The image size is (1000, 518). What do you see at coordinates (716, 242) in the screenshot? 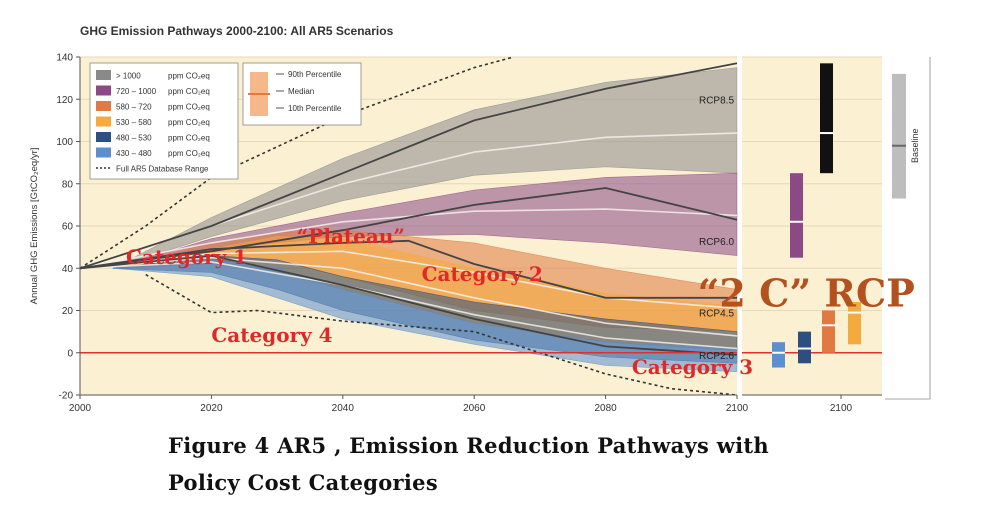
I see `rcp-label-1: RCP6.0` at bounding box center [716, 242].